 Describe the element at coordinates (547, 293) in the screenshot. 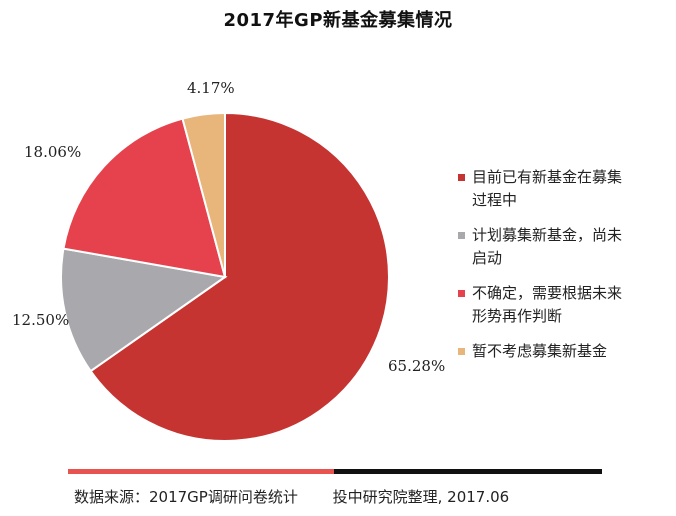

I see `legend-label-line1: 不确定，需要根据未来` at that location.